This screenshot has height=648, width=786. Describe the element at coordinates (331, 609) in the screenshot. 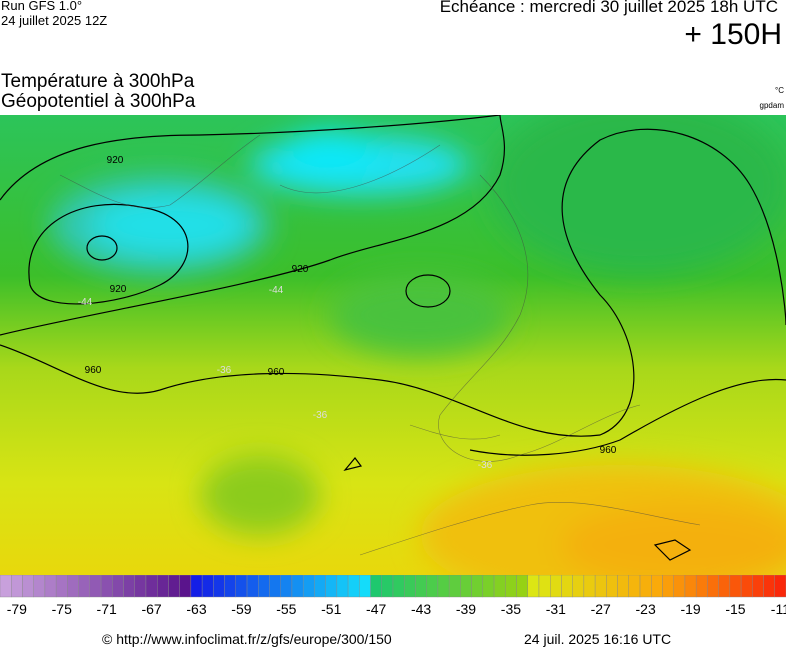

I see `legend-label: -51` at that location.